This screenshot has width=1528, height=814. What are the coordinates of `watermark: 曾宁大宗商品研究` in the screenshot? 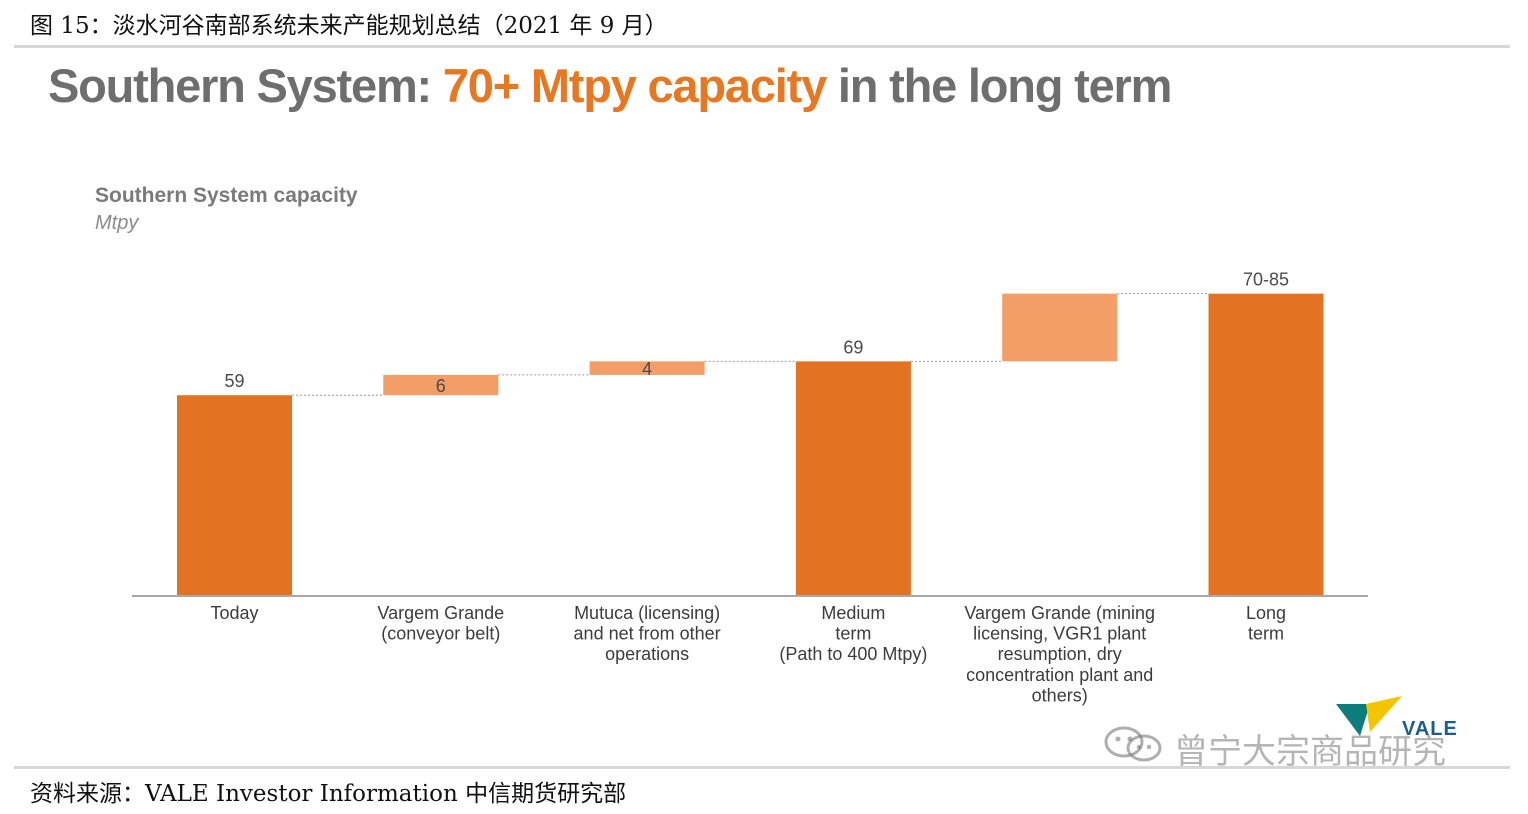 It's located at (1274, 748).